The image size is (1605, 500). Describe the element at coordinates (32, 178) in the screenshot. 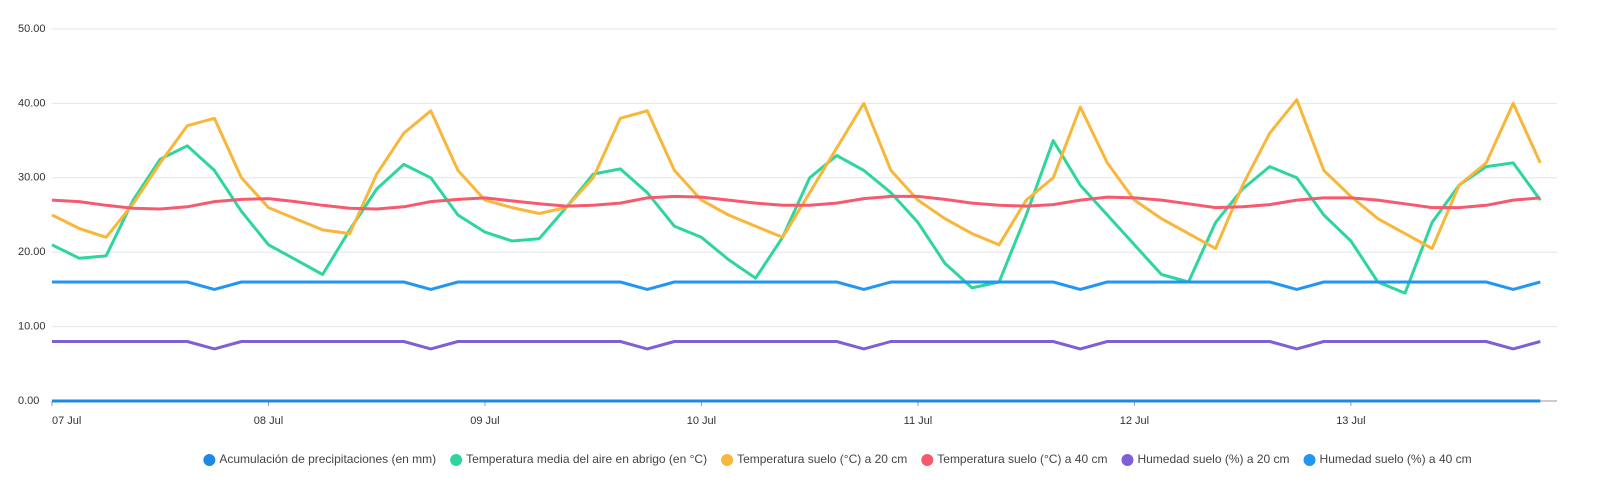

I see `y-tick-label: 30.00` at that location.